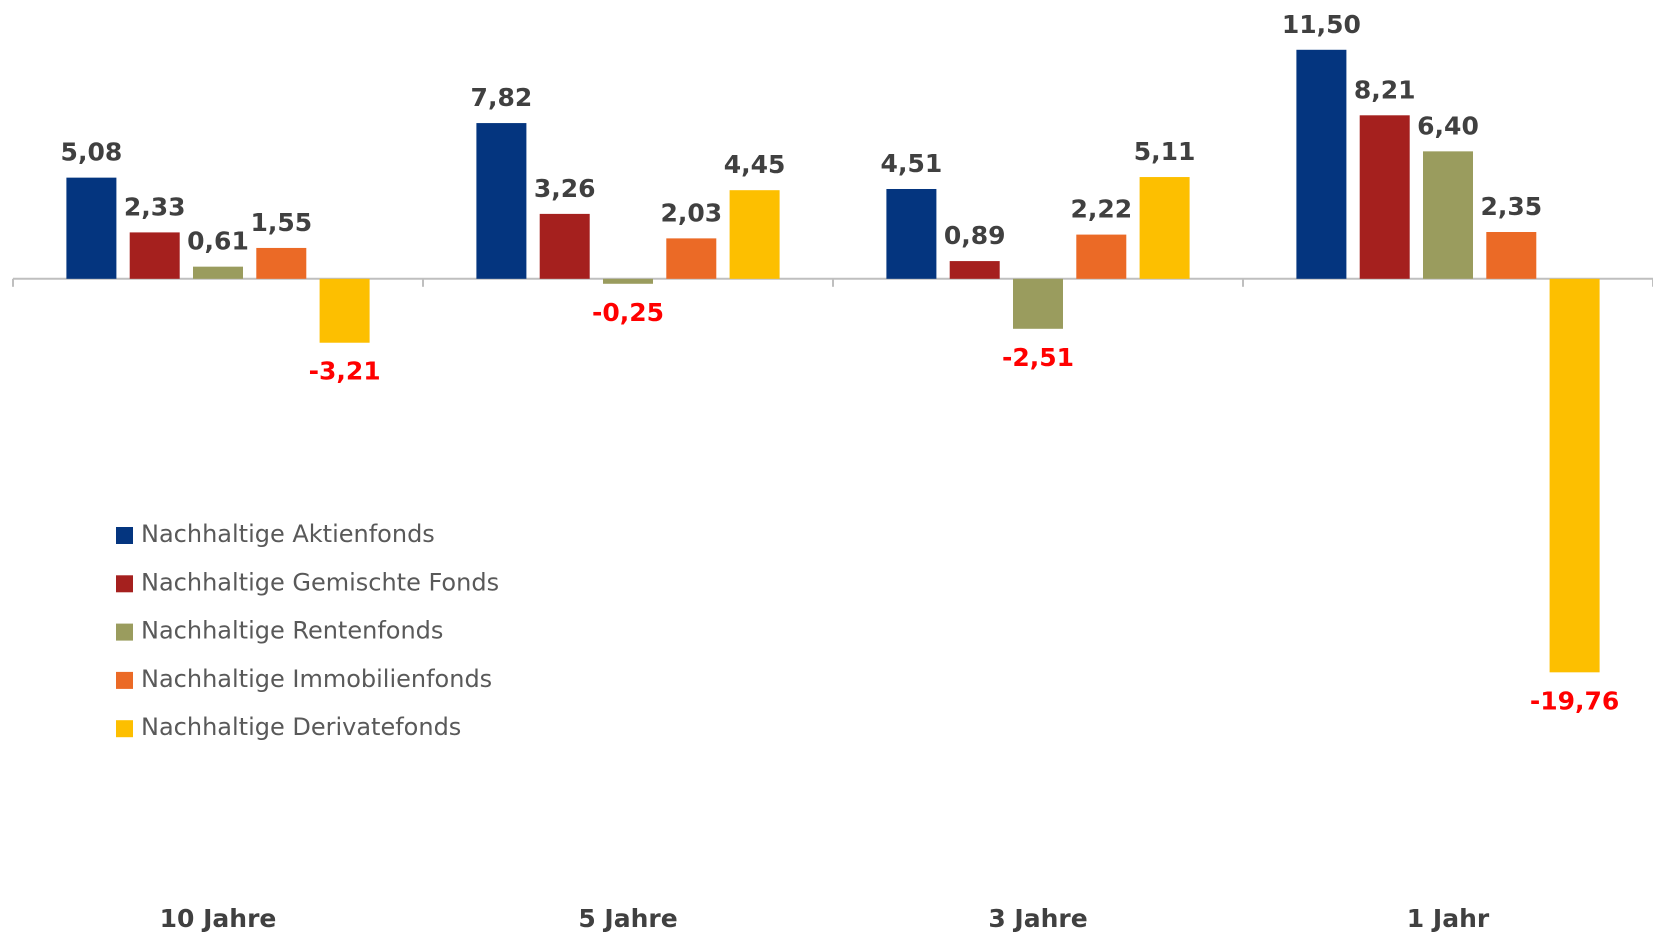 The height and width of the screenshot is (936, 1653). I want to click on x-tick-label: 1 Jahr, so click(1448, 918).